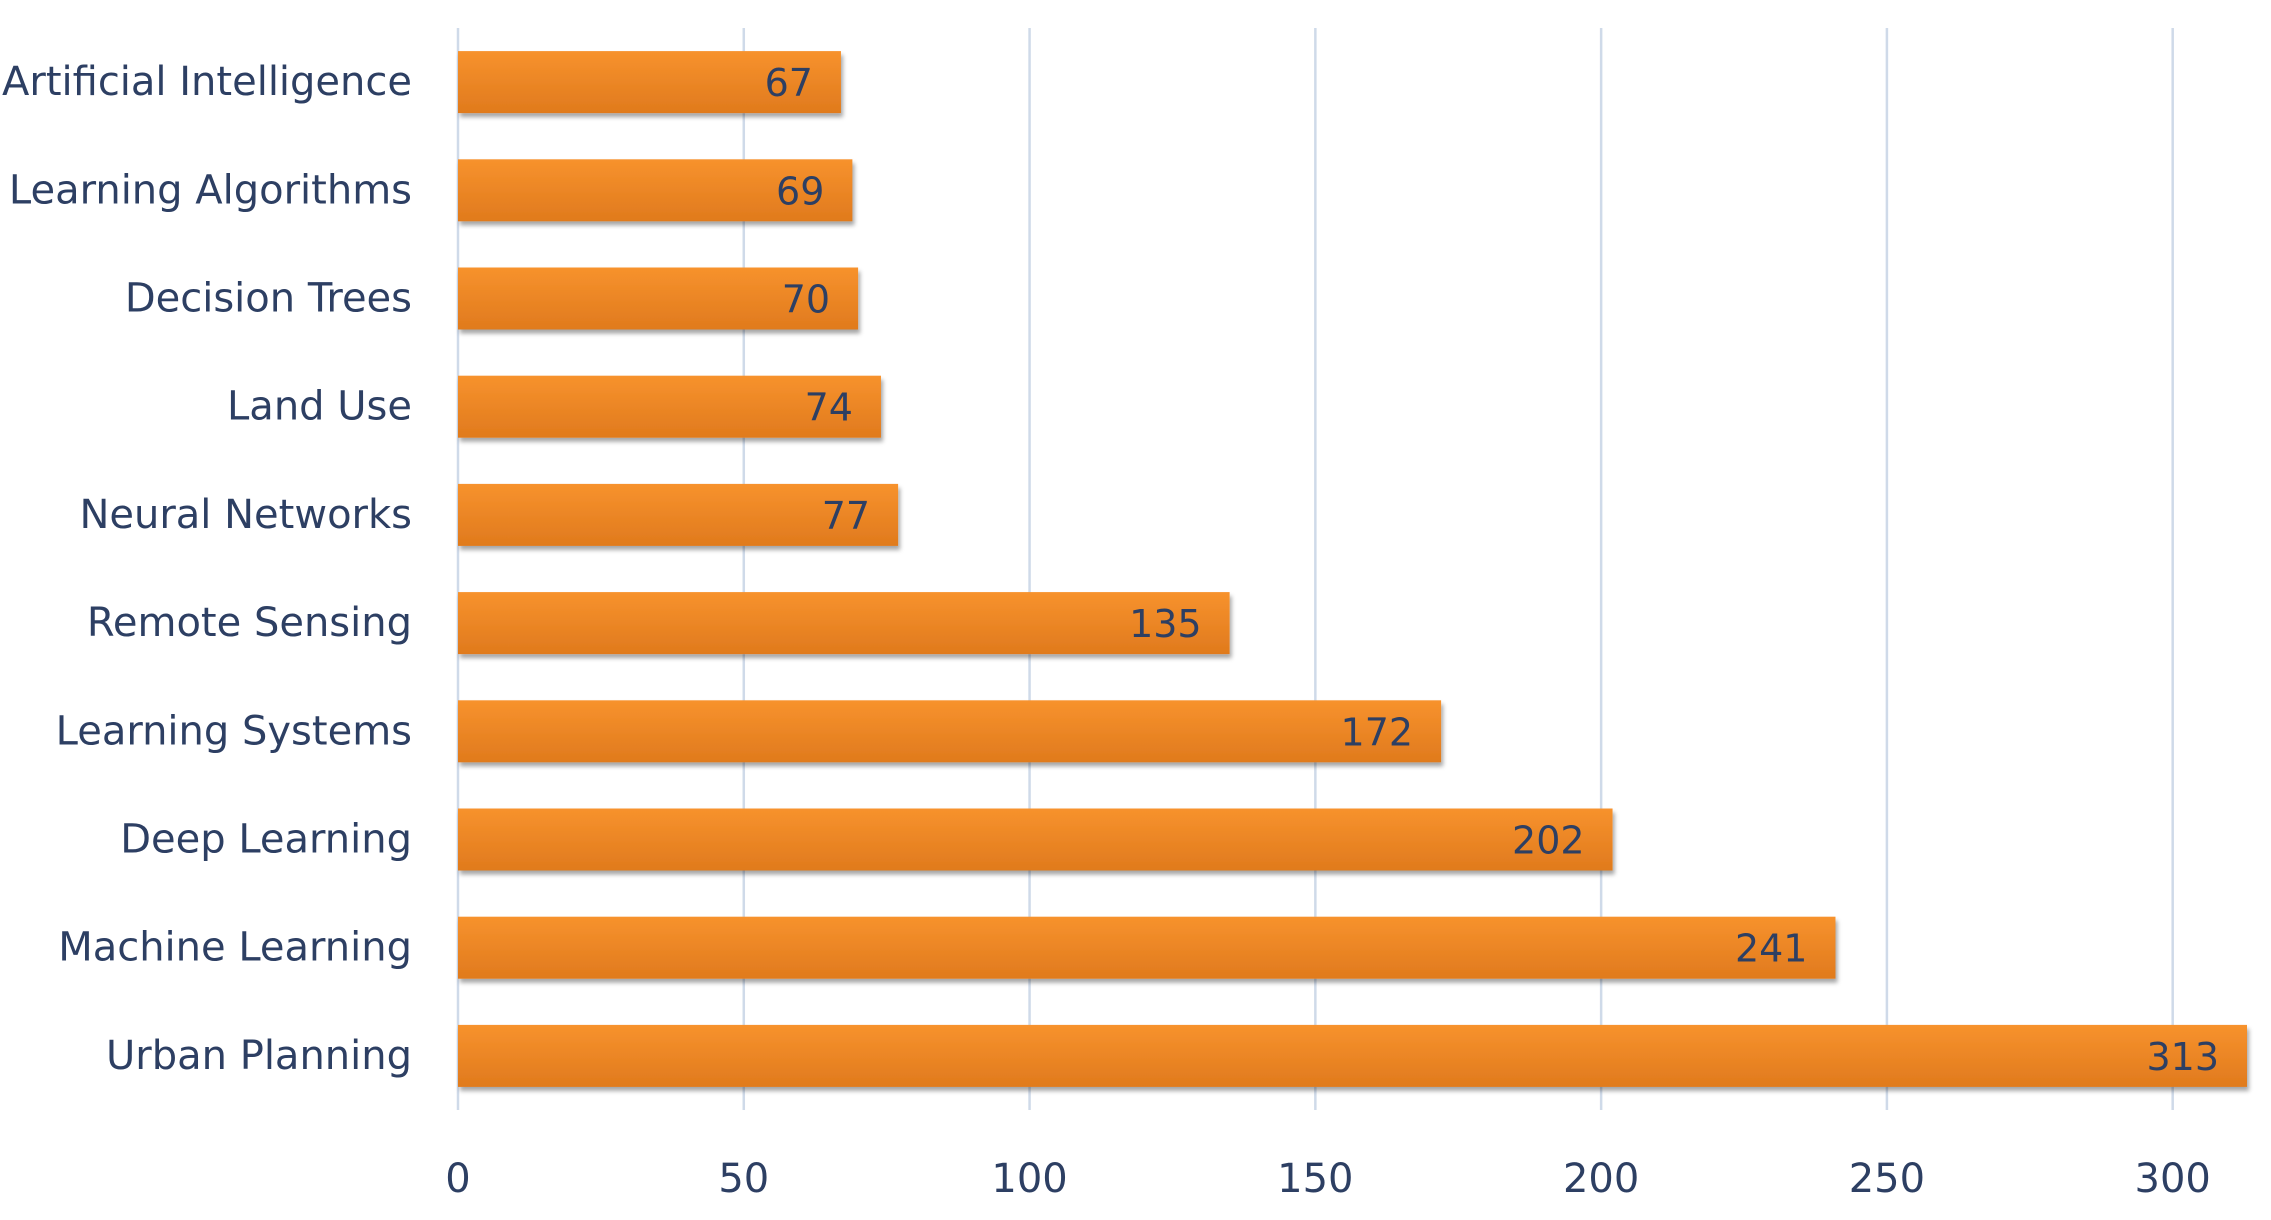 The image size is (2271, 1220). What do you see at coordinates (829, 408) in the screenshot?
I see `data-label: 74` at bounding box center [829, 408].